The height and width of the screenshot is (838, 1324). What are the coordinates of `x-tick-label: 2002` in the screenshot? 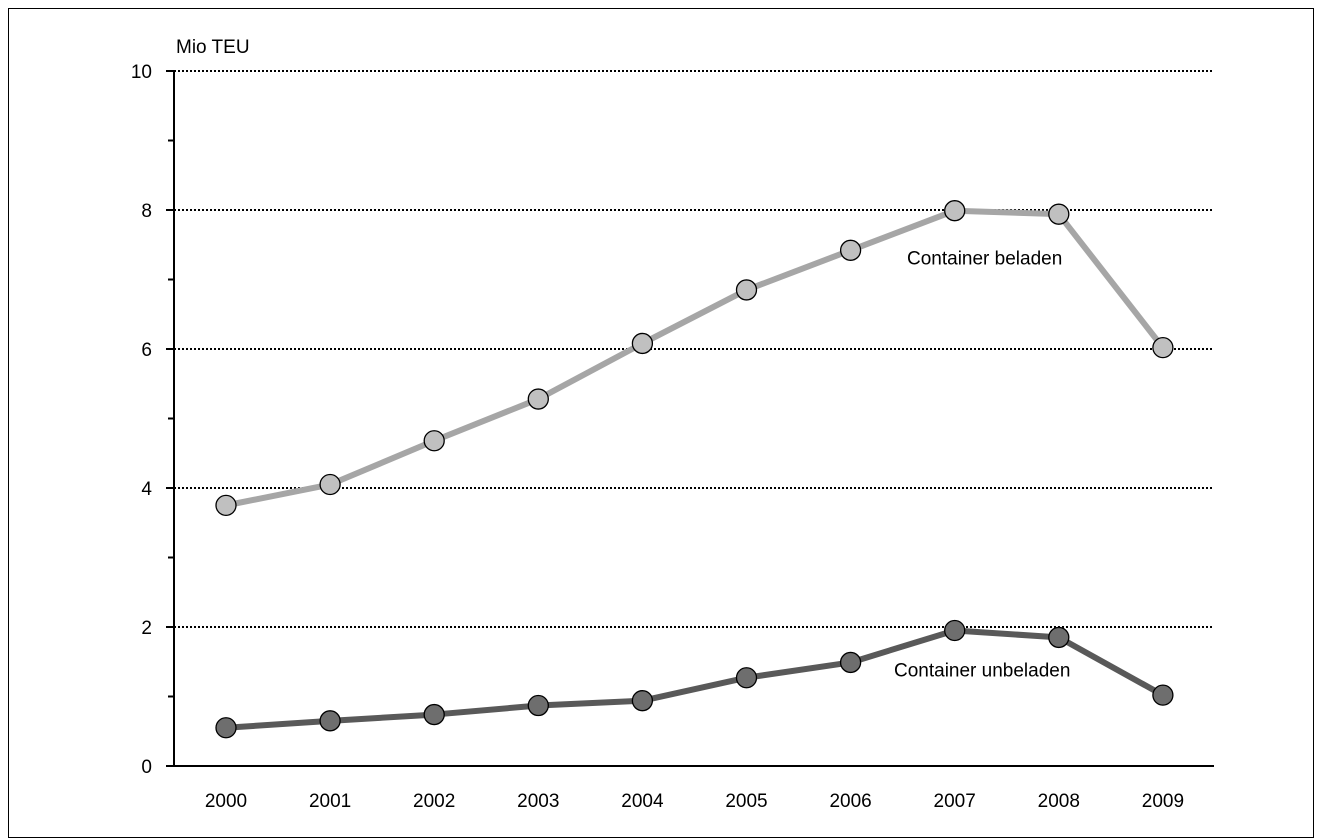 It's located at (434, 801).